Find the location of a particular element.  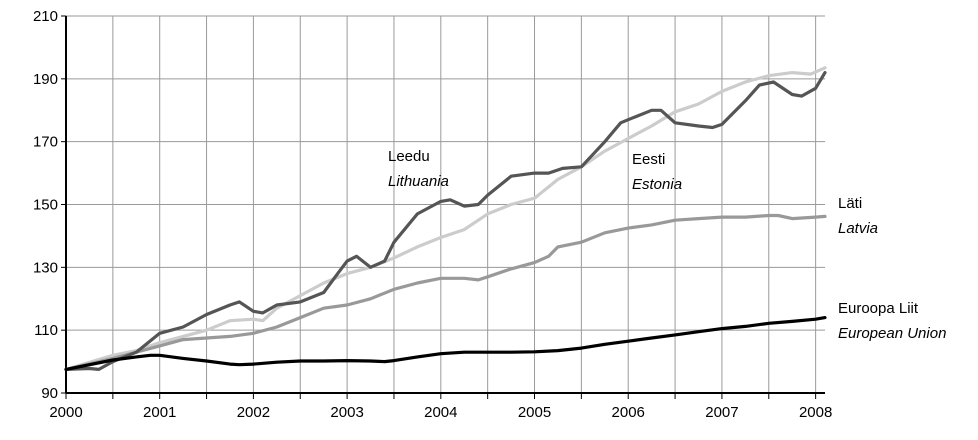

label-latvia-et: Läti is located at coordinates (850, 203).